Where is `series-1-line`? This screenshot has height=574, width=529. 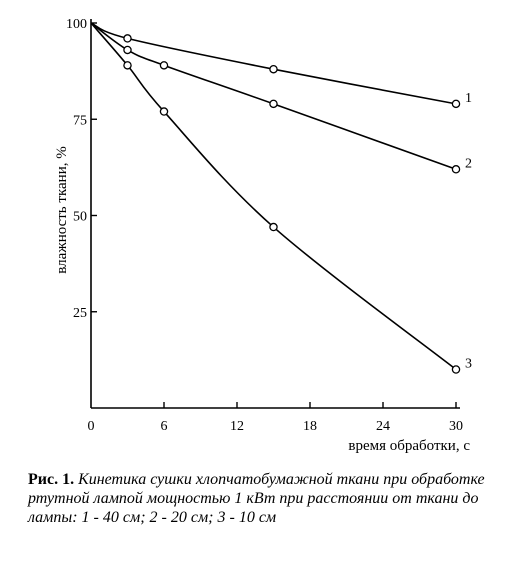 series-1-line is located at coordinates (273, 63).